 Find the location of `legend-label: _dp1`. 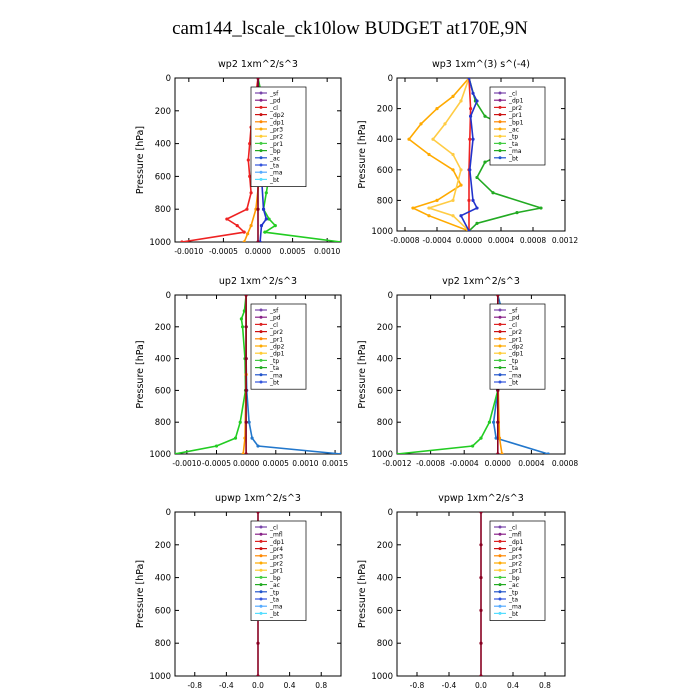

legend-label: _dp1 is located at coordinates (277, 122).